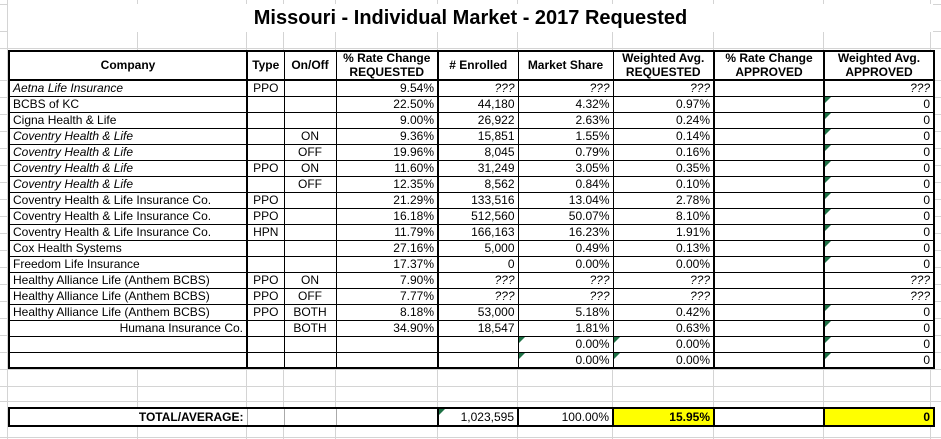  I want to click on cell-market-share: 16.23%, so click(565, 232).